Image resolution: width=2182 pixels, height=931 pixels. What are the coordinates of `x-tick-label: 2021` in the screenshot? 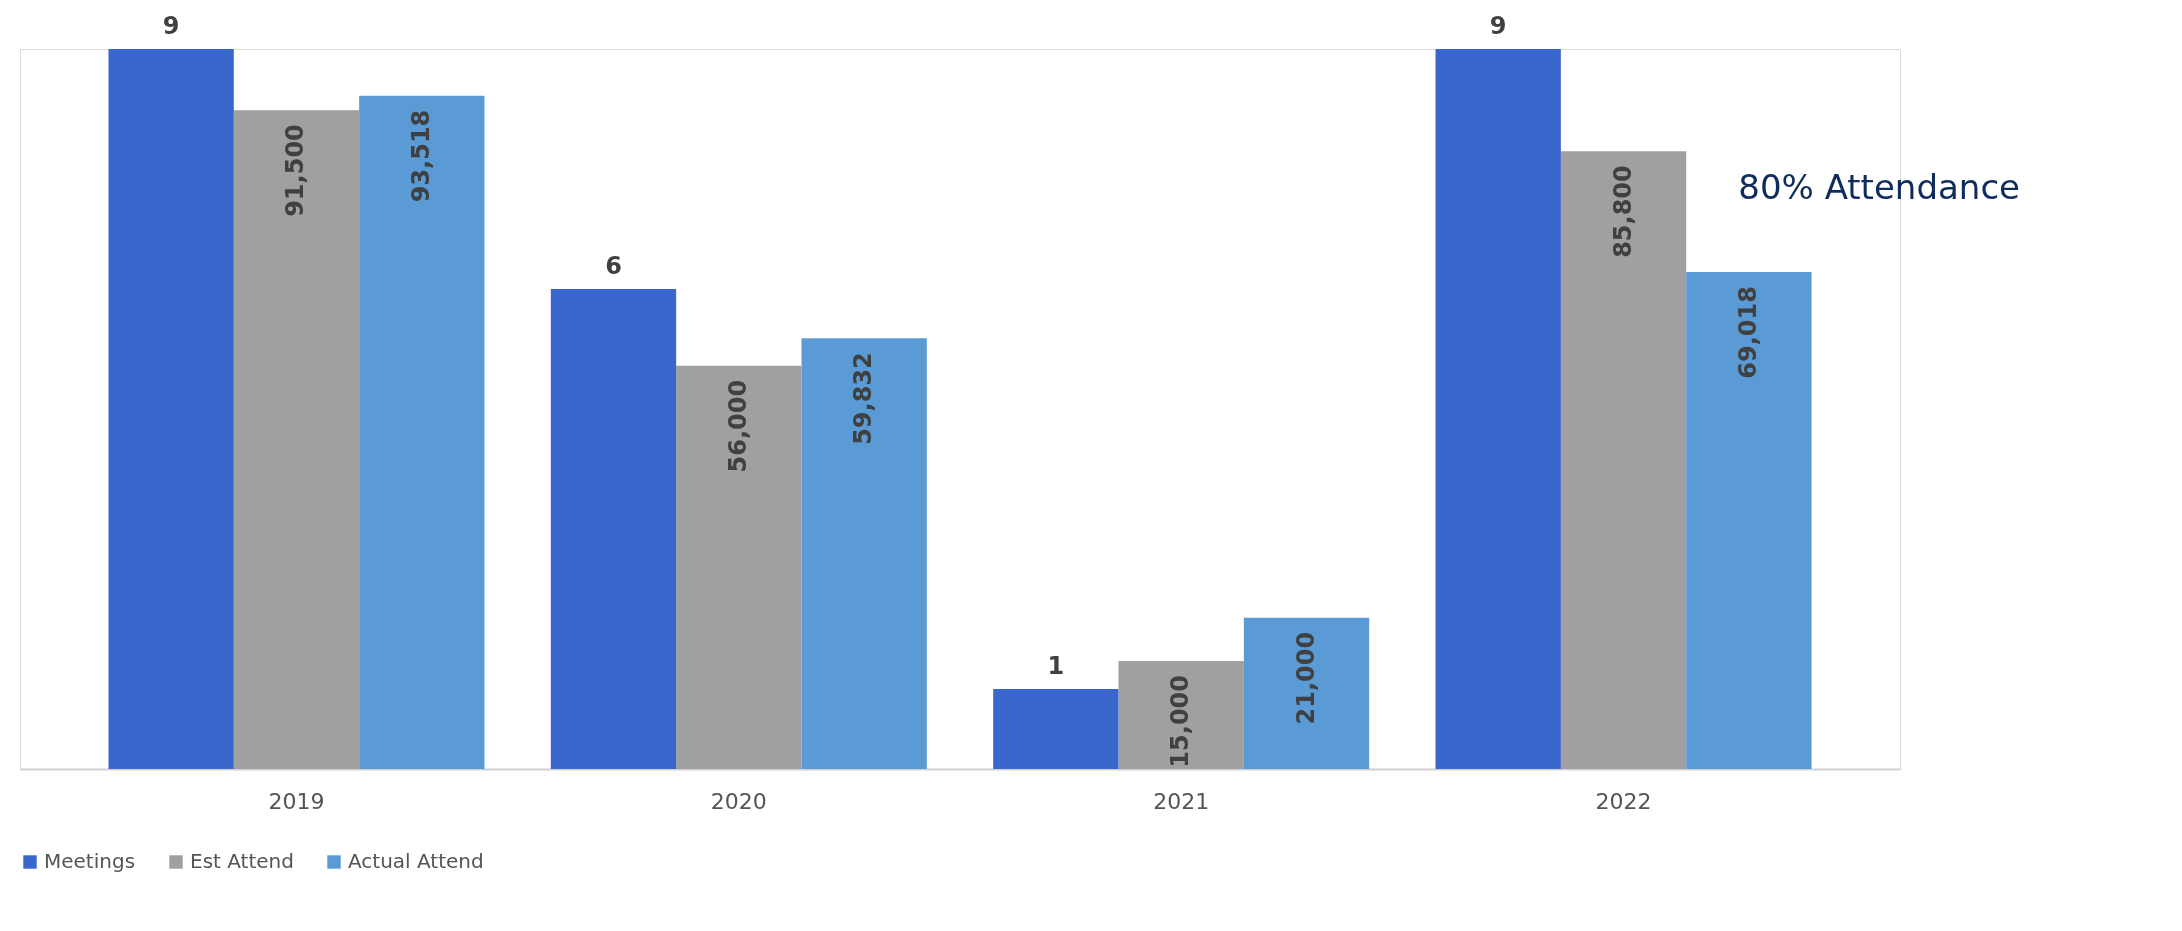 It's located at (1181, 801).